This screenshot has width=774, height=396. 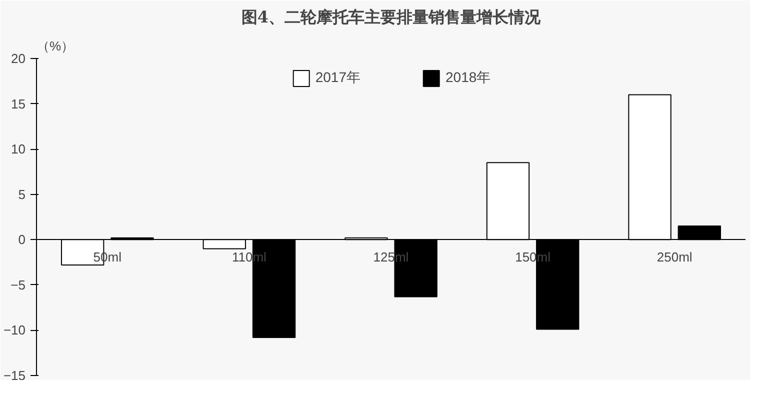 I want to click on y-tick-label: 5, so click(x=22, y=194).